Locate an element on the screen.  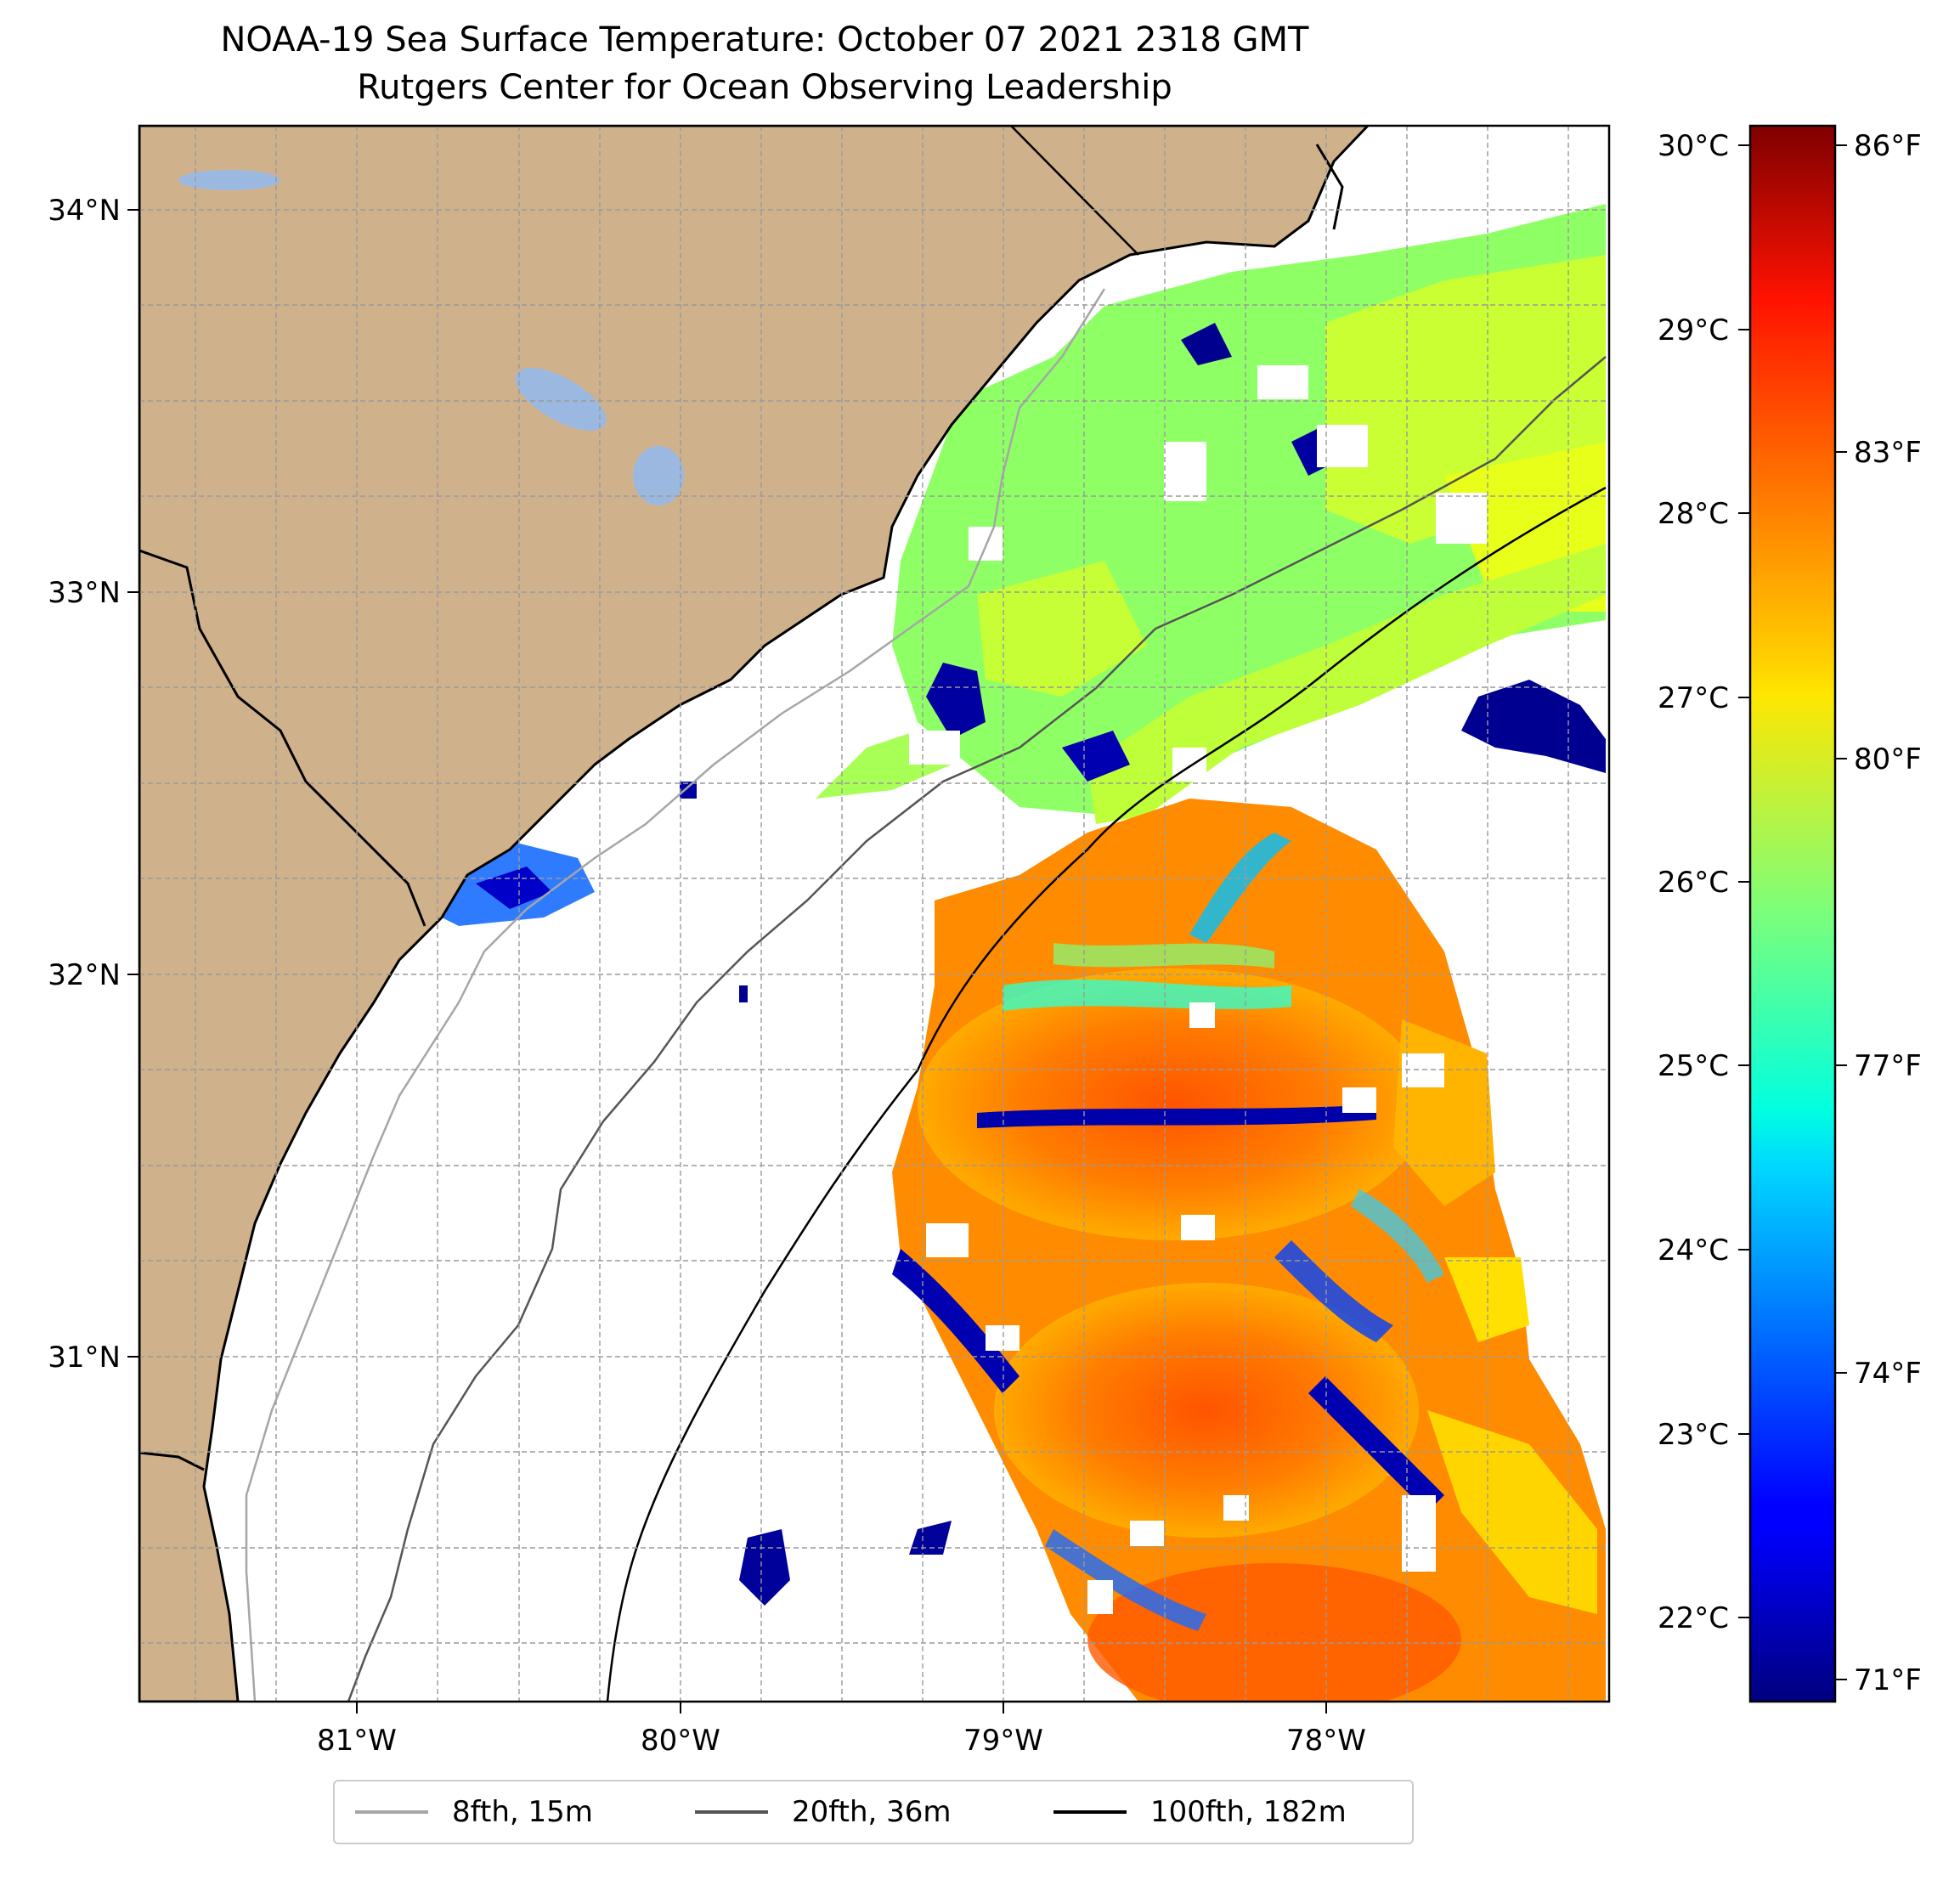
celsius-tick-label: 24°C is located at coordinates (1694, 1250).